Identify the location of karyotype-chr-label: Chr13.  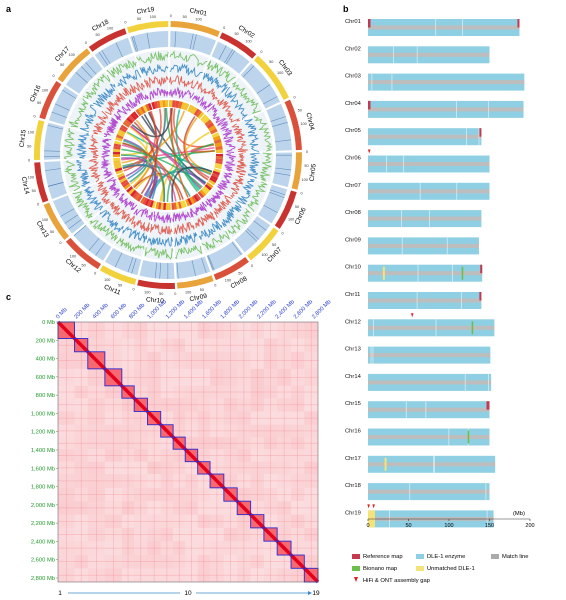
(353, 350).